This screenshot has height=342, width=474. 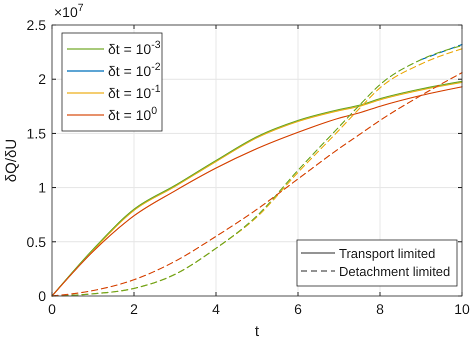 What do you see at coordinates (387, 253) in the screenshot?
I see `annotation: Transport limited` at bounding box center [387, 253].